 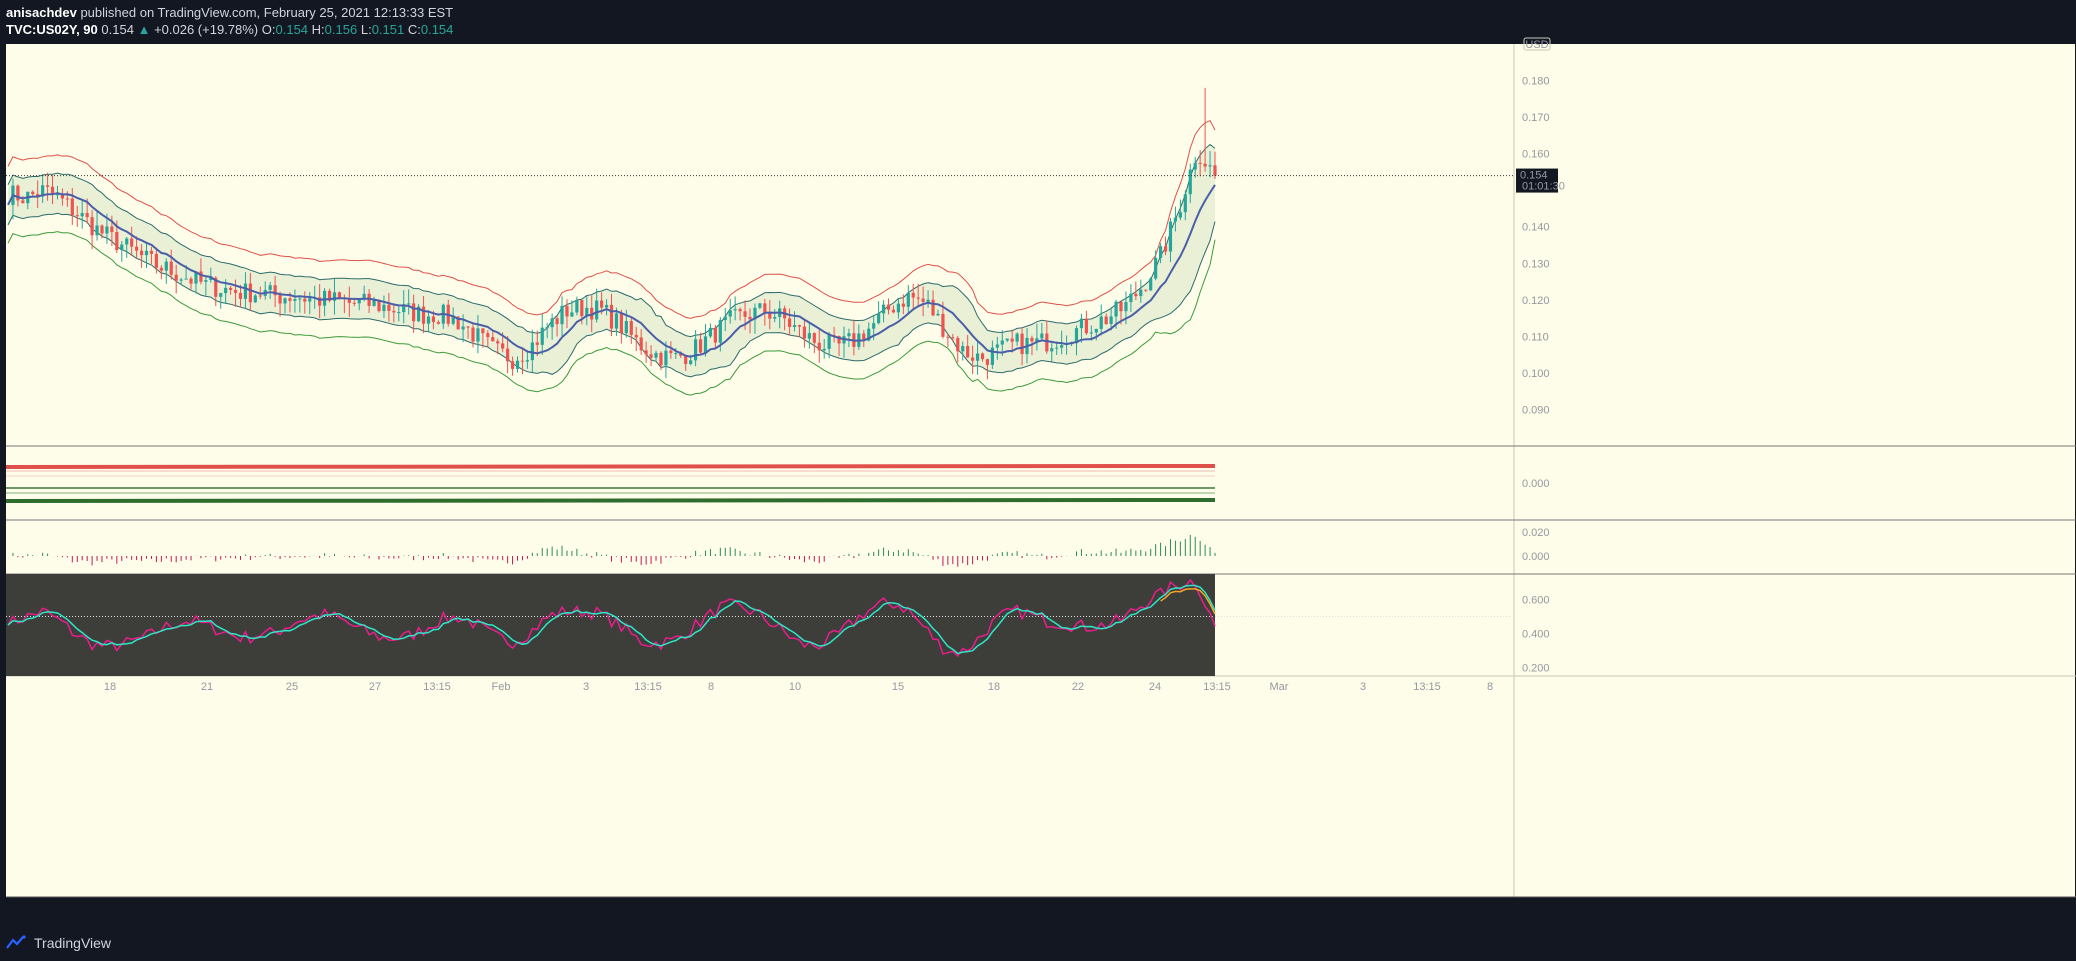 What do you see at coordinates (1279, 687) in the screenshot?
I see `time-tick-label: Mar` at bounding box center [1279, 687].